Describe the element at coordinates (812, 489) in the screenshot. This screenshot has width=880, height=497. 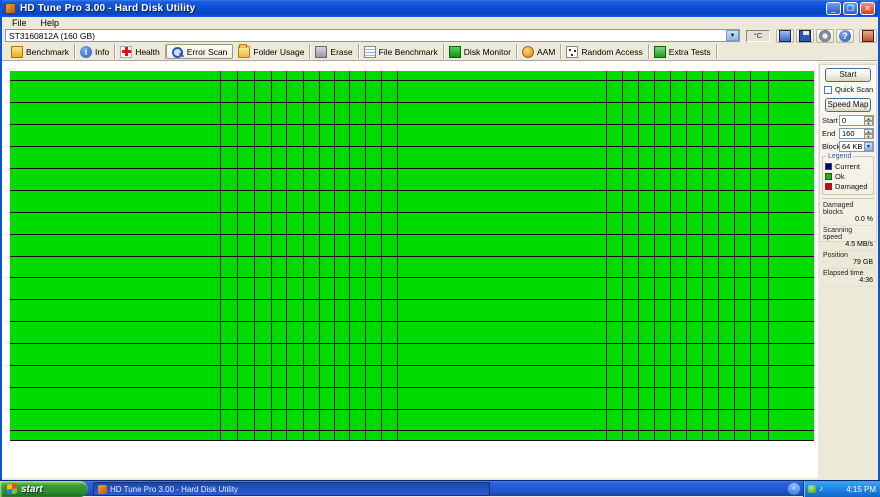
I see `security-tray-icon` at that location.